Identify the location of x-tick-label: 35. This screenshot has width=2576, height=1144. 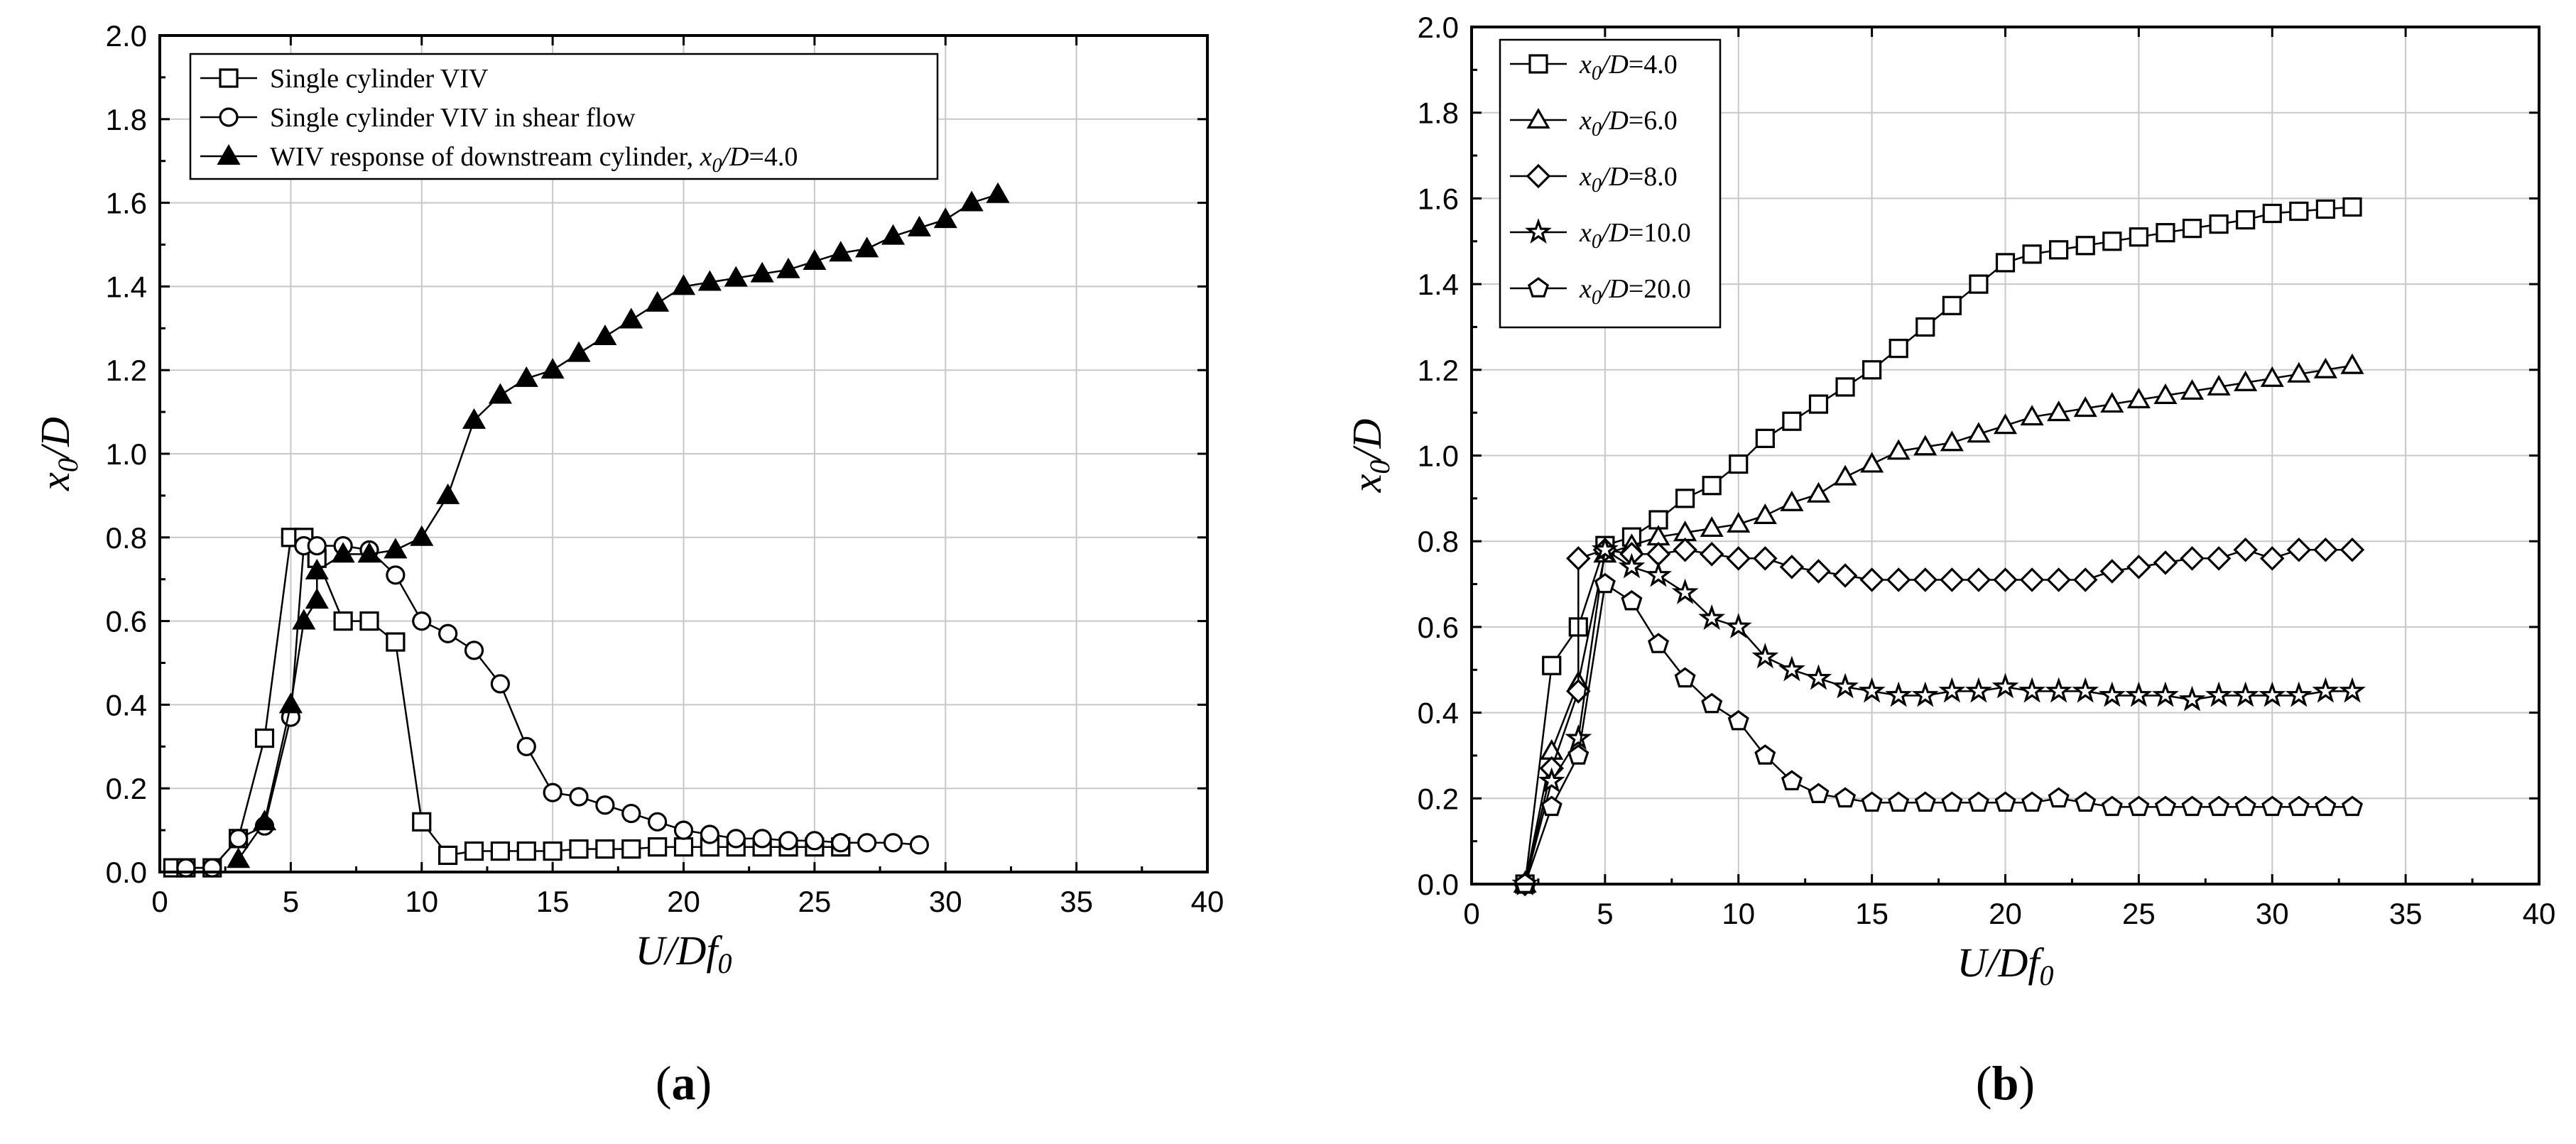
(2406, 913).